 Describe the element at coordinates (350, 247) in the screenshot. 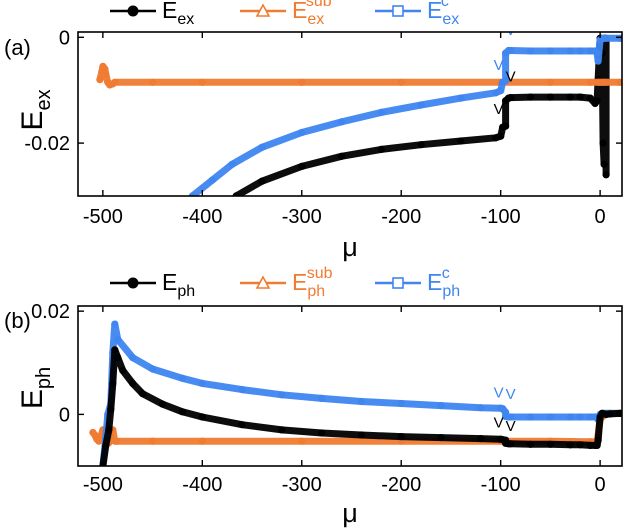

I see `x-axis-label: μ` at that location.